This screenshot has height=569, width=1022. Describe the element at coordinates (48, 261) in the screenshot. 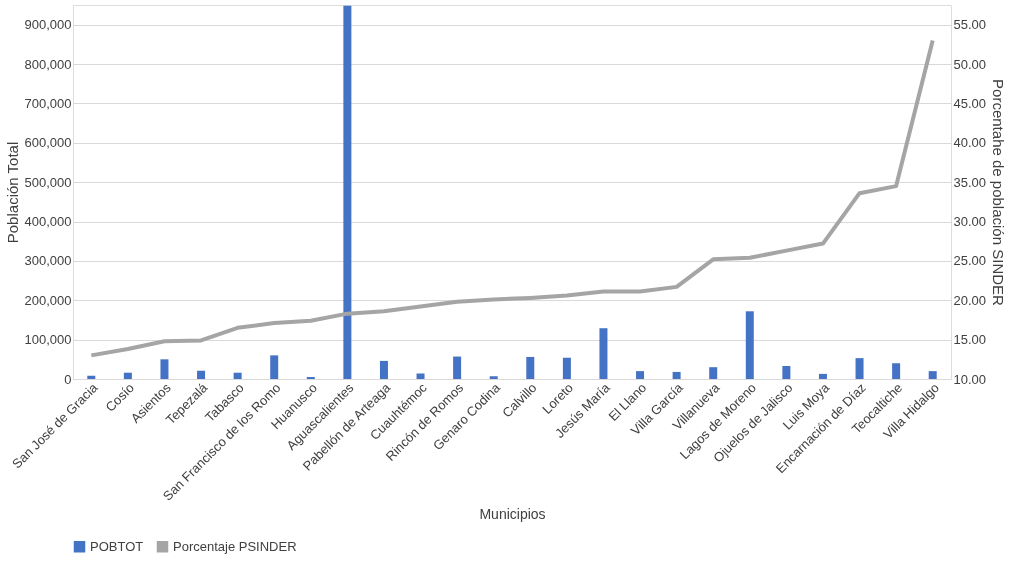

I see `y-tick-label: 300,000` at that location.